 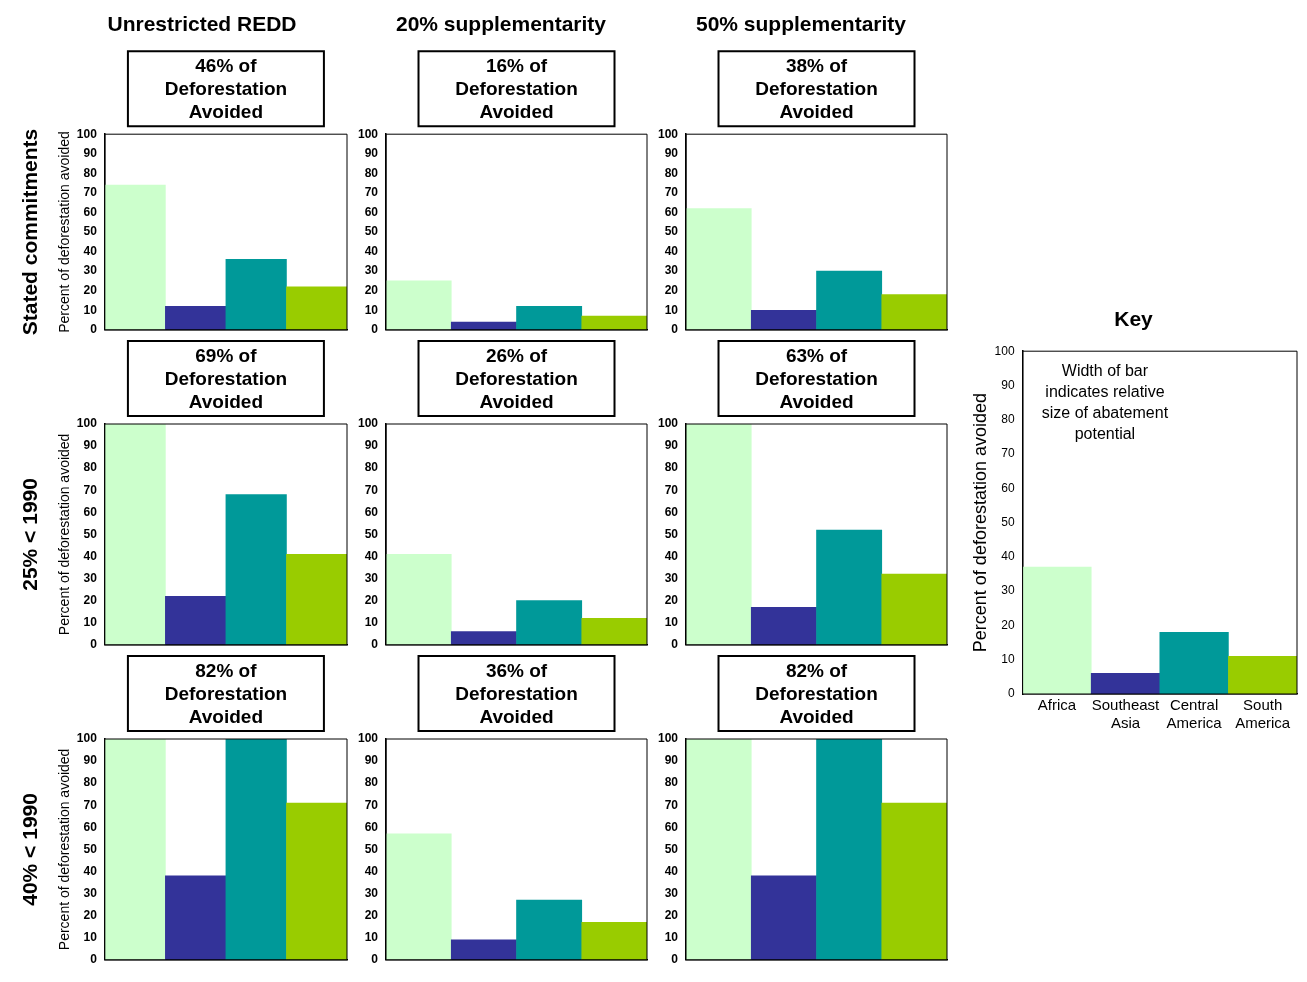 What do you see at coordinates (202, 24) in the screenshot?
I see `chart-title: Unrestricted REDD` at bounding box center [202, 24].